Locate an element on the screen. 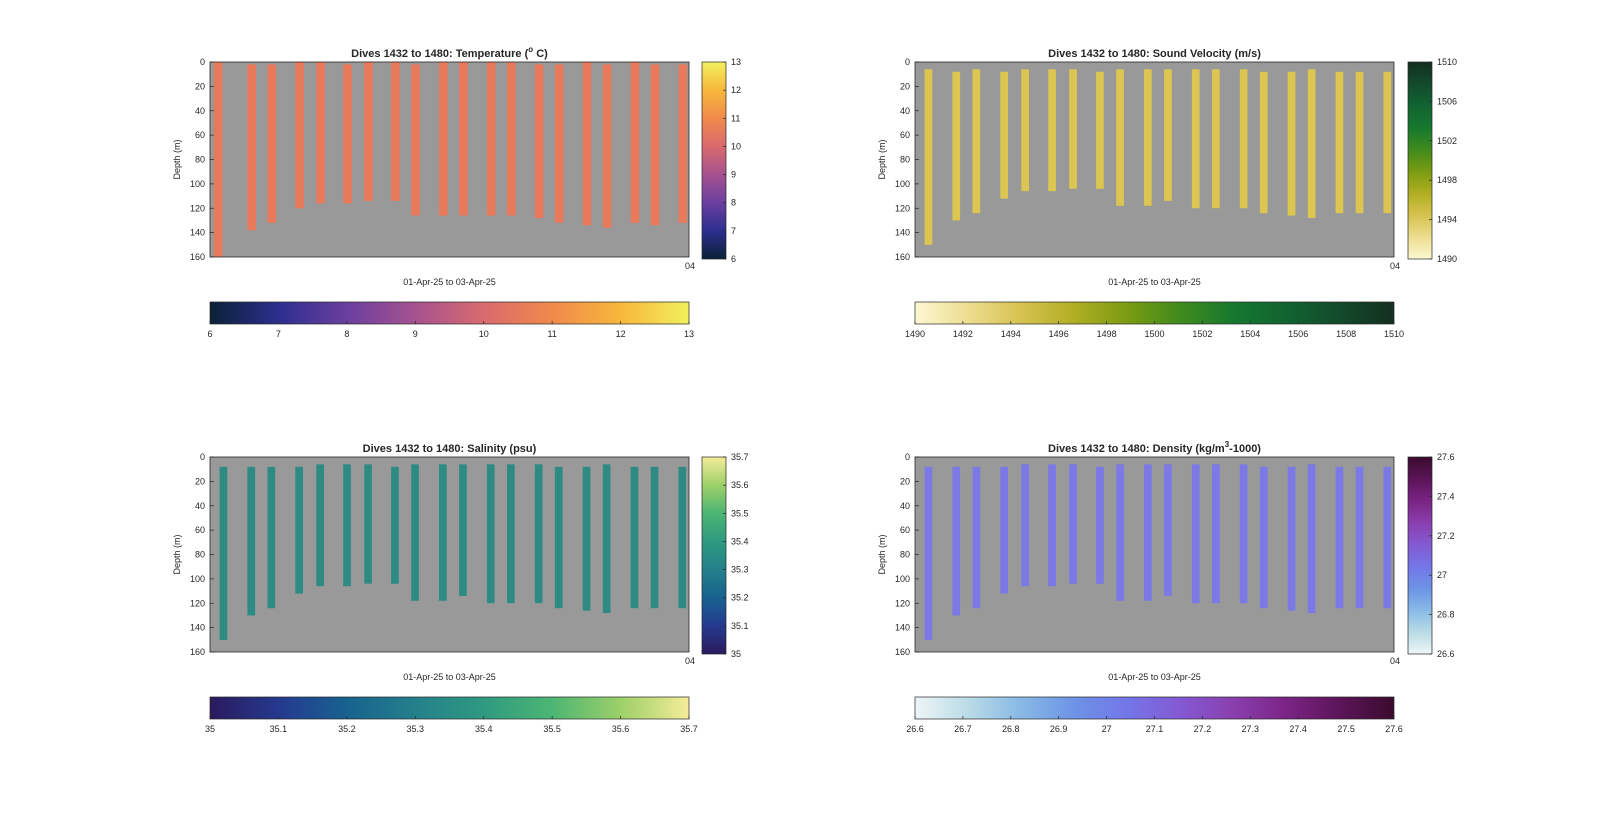 Image resolution: width=1600 pixels, height=830 pixels. colorbar-tick-label: 1502 is located at coordinates (1447, 141).